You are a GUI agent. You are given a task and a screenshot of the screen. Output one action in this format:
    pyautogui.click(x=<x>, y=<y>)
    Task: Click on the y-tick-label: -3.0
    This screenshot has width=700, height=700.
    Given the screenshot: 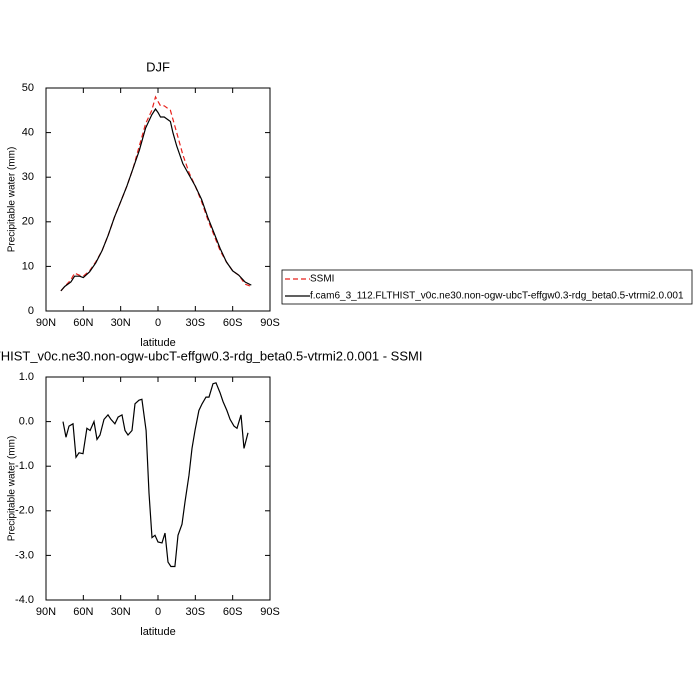 What is the action you would take?
    pyautogui.click(x=24, y=555)
    